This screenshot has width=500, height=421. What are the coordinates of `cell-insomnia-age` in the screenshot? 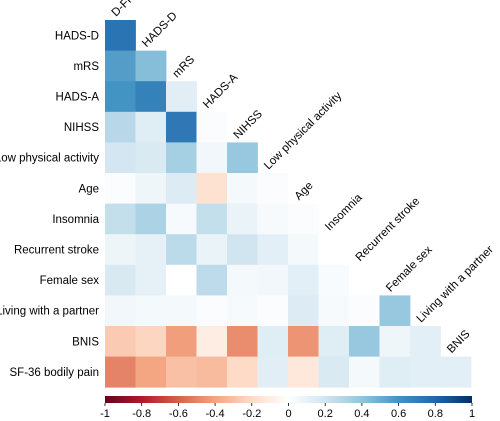 It's located at (303, 219).